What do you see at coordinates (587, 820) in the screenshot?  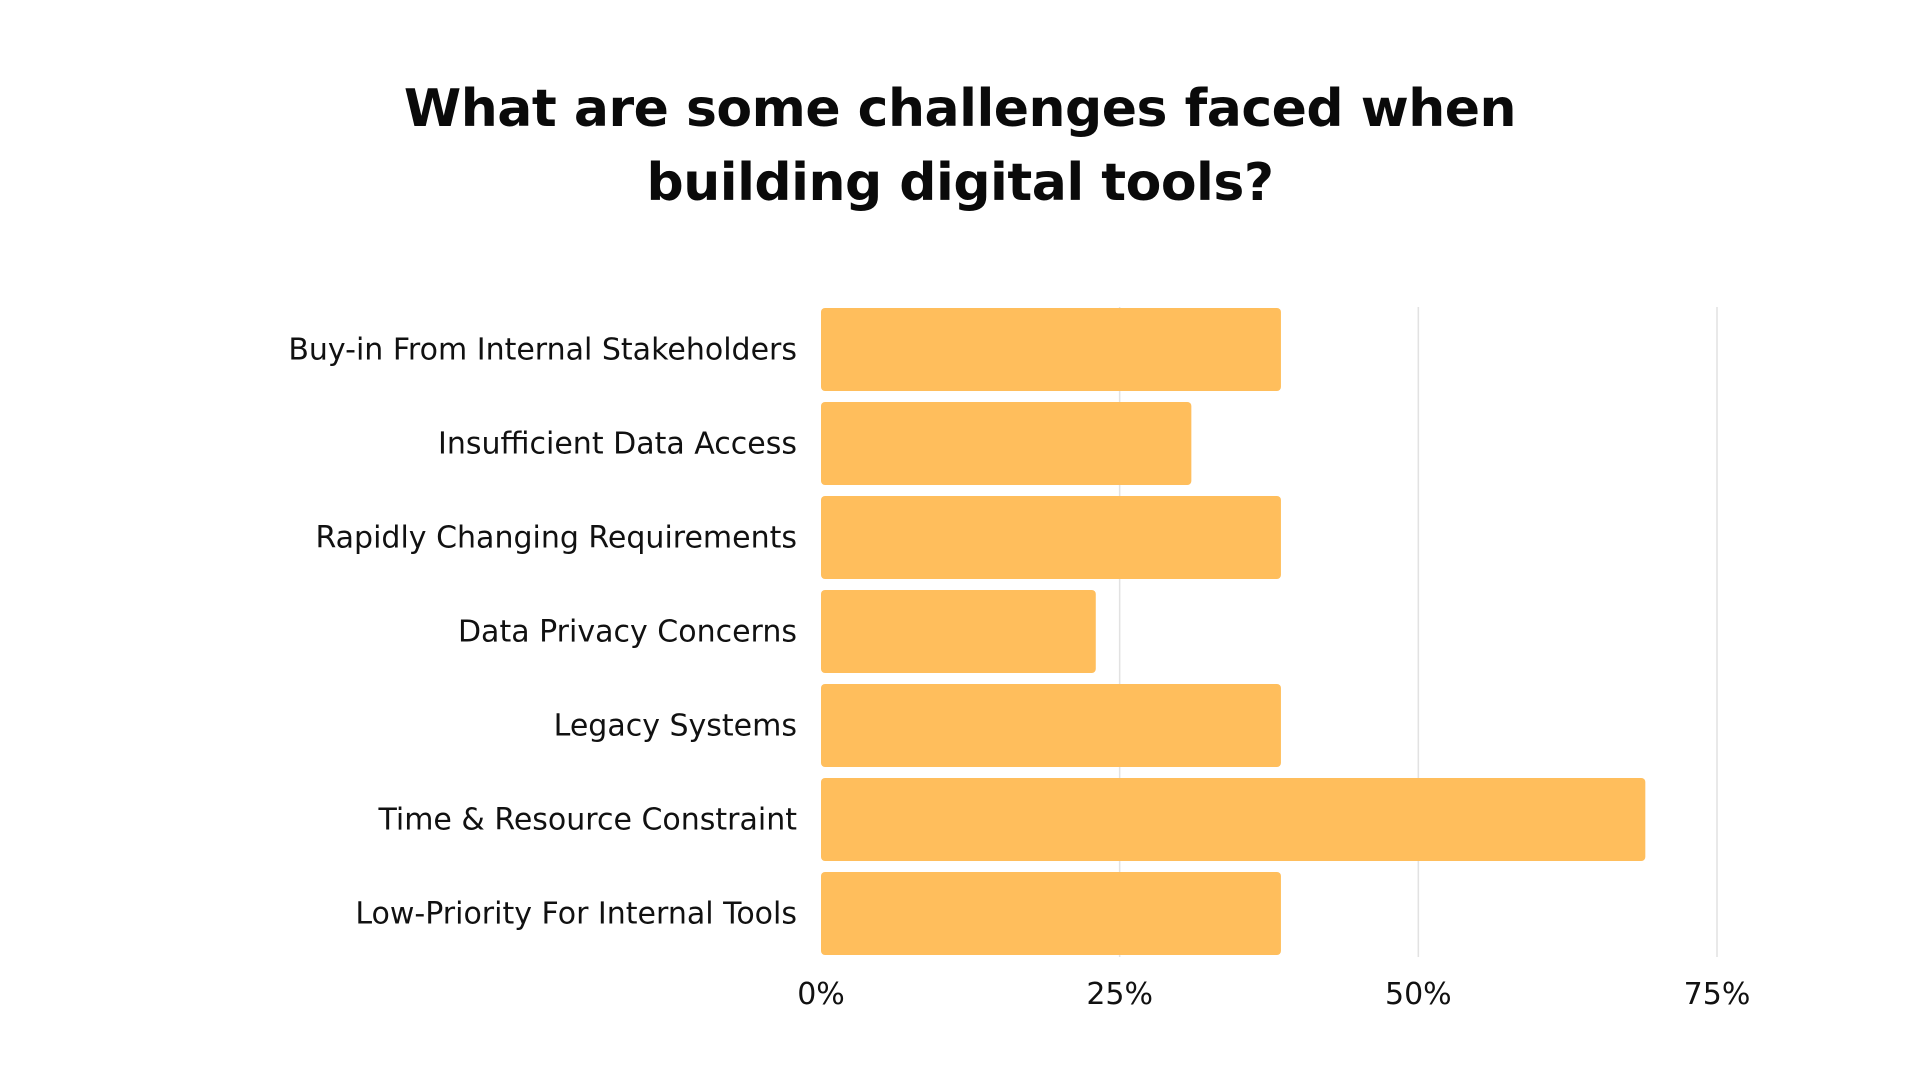 I see `category-label-5: Time & Resource Constraint` at bounding box center [587, 820].